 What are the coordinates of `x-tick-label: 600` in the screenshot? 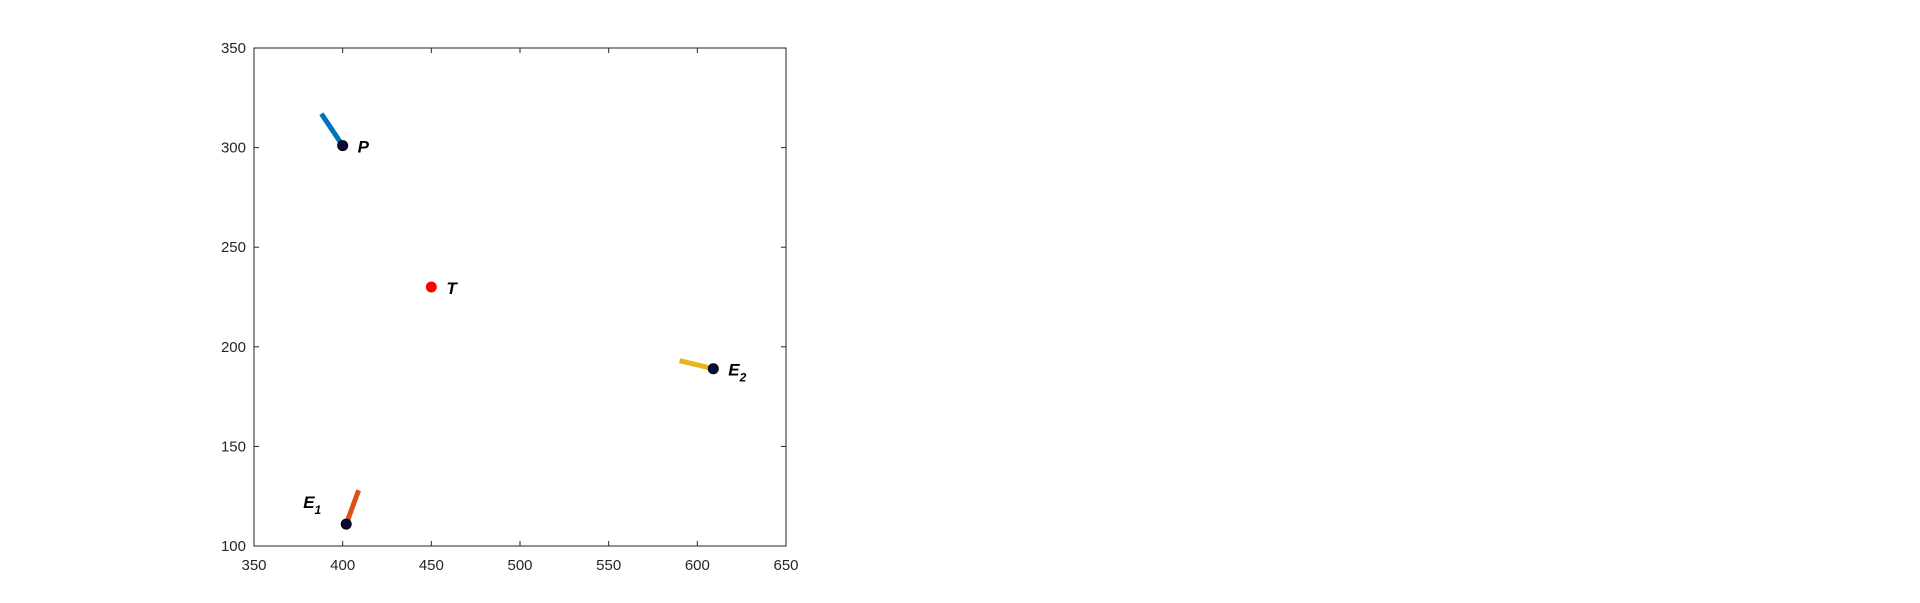 It's located at (697, 565).